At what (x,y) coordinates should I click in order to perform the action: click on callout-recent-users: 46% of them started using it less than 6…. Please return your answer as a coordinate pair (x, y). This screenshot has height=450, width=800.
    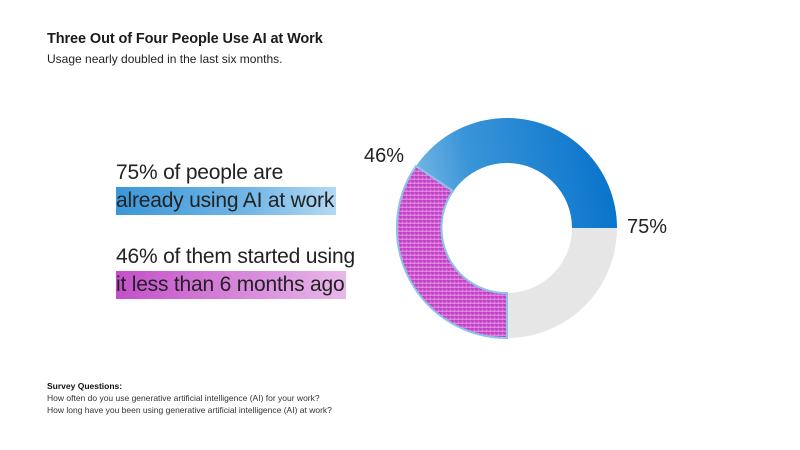
    Looking at the image, I should click on (235, 271).